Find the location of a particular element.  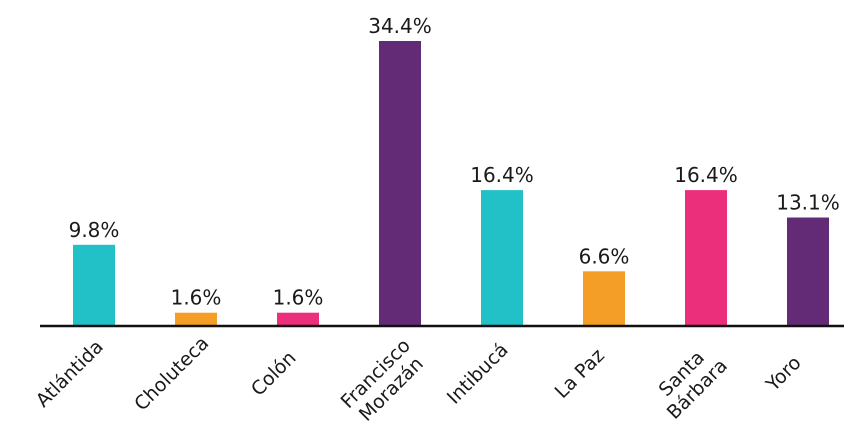

category-label-text: Colón is located at coordinates (274, 374).